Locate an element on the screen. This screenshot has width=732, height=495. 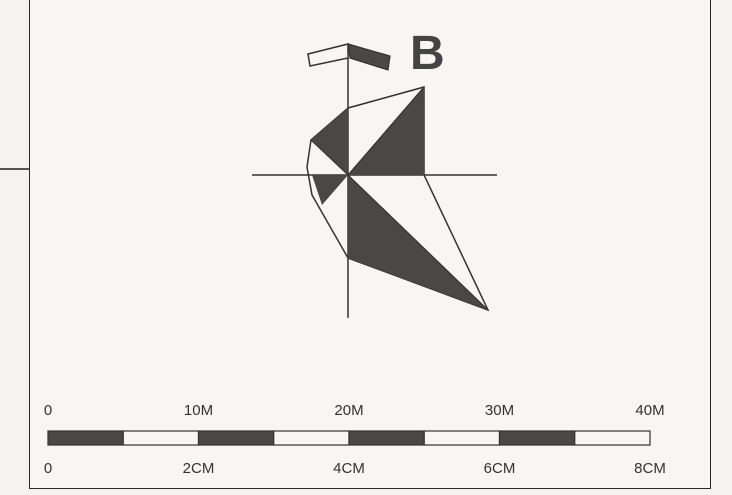
north-flag-white is located at coordinates (328, 55).